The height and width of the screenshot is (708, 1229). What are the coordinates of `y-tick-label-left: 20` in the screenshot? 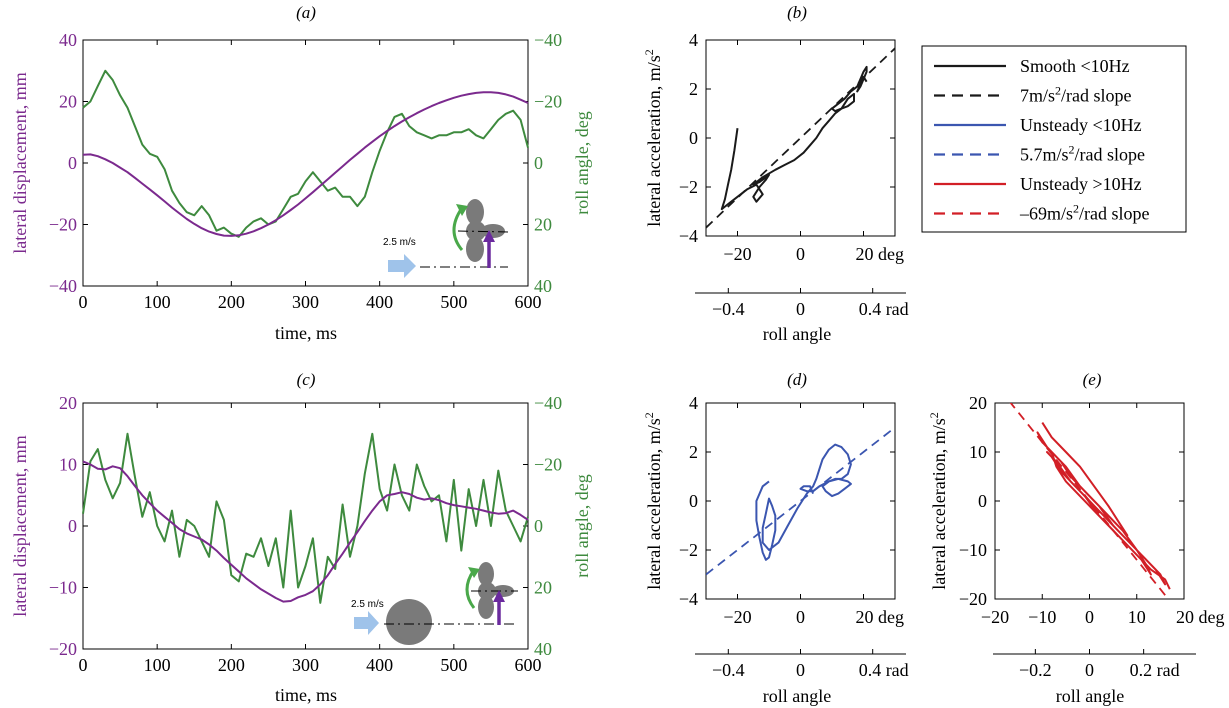 It's located at (68, 403).